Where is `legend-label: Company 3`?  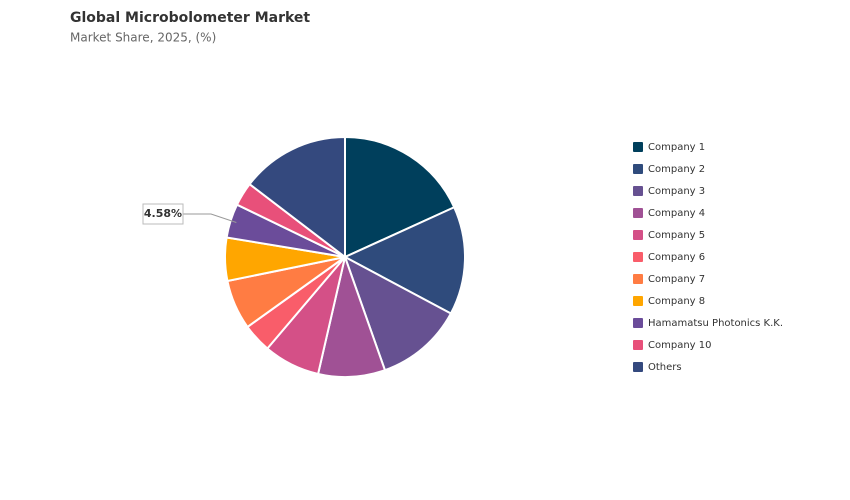 legend-label: Company 3 is located at coordinates (676, 191).